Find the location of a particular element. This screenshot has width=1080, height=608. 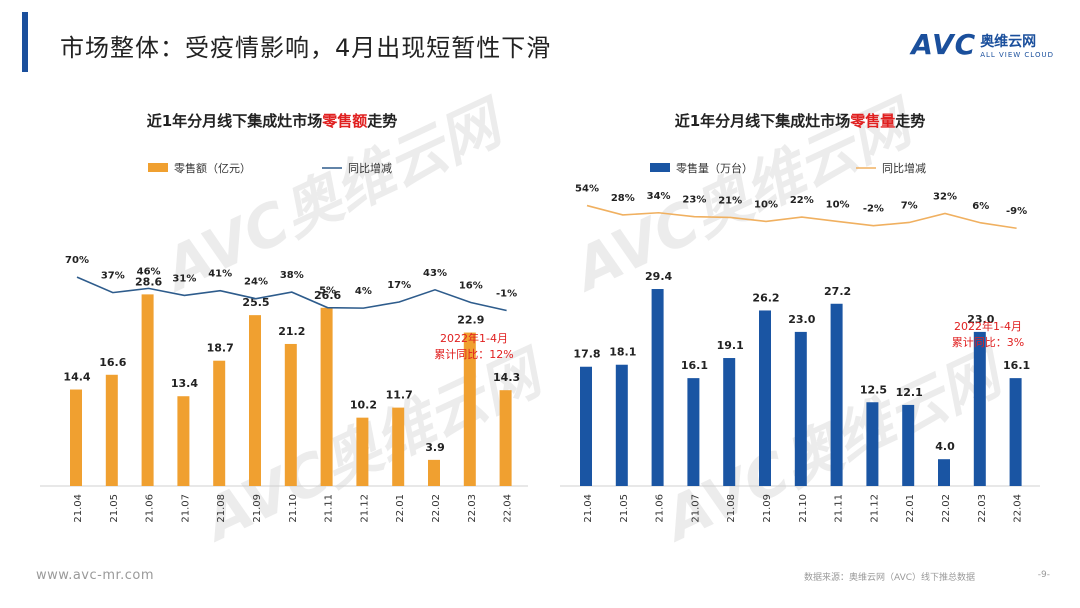

yoy-line is located at coordinates (801, 217).